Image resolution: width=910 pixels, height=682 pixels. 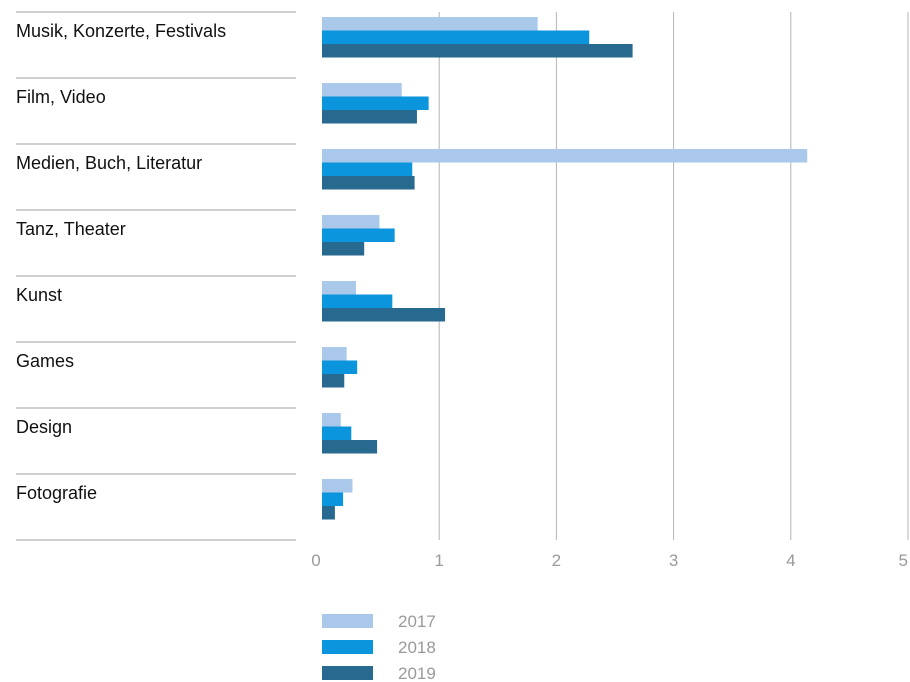 I want to click on legend-swatch-2017, so click(x=347, y=621).